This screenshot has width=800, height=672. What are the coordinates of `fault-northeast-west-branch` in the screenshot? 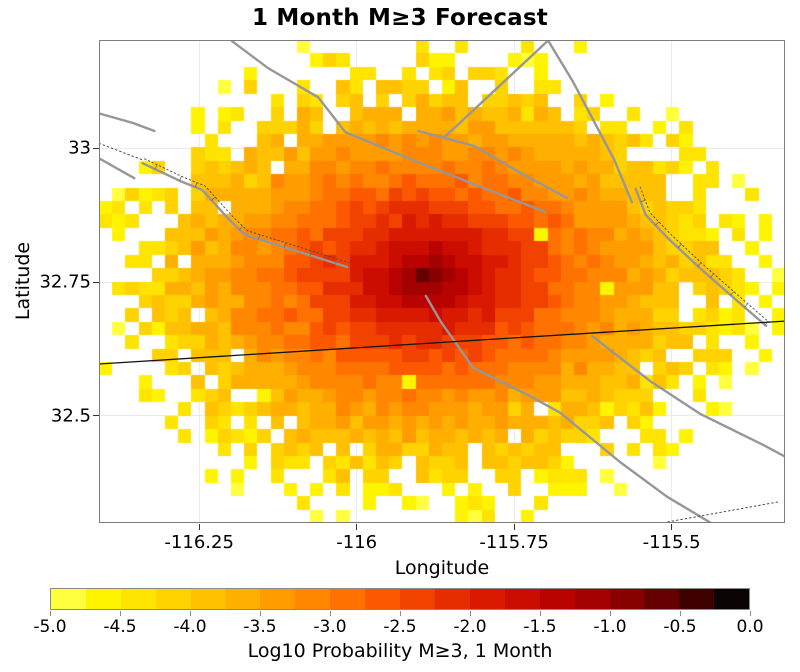 It's located at (496, 89).